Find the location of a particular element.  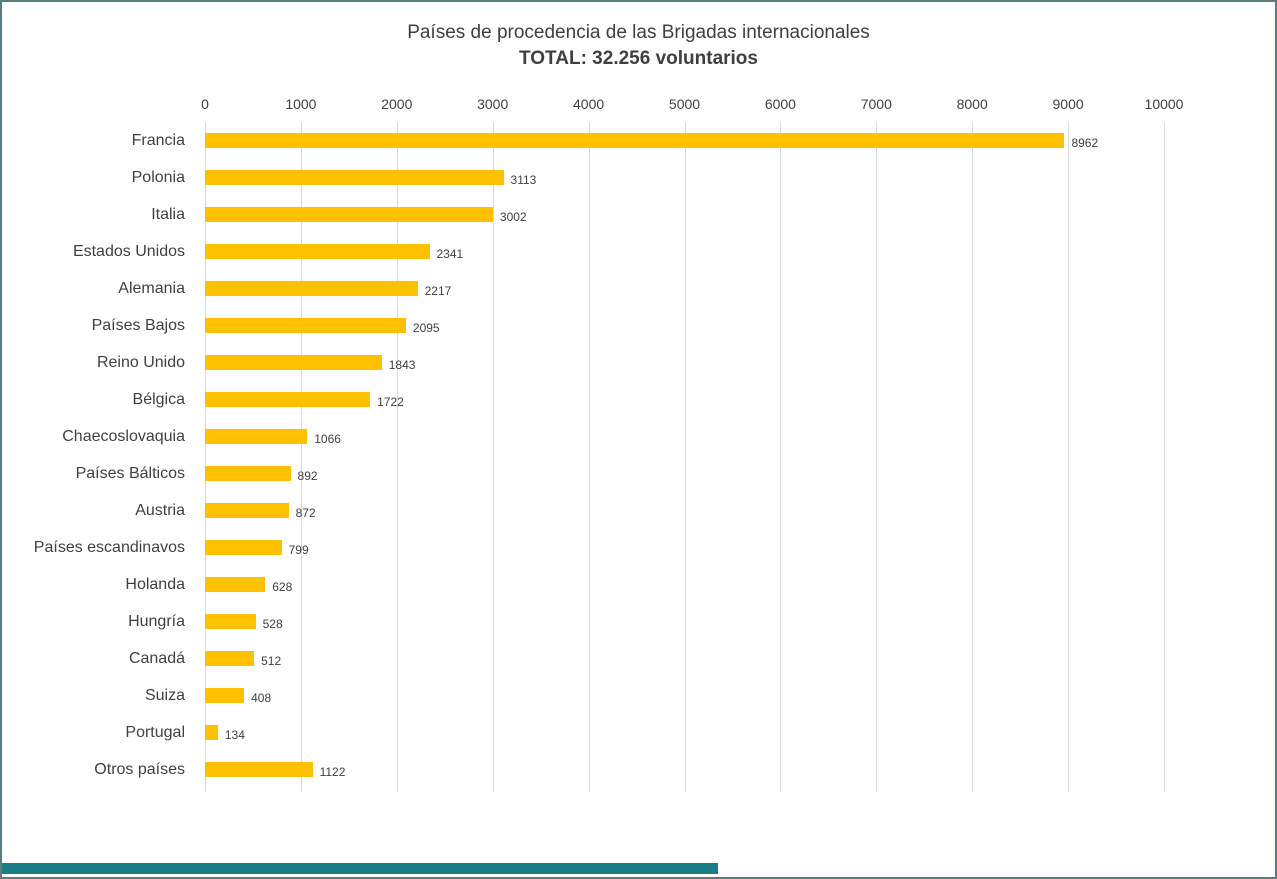

bar-track: 892 is located at coordinates (684, 473).